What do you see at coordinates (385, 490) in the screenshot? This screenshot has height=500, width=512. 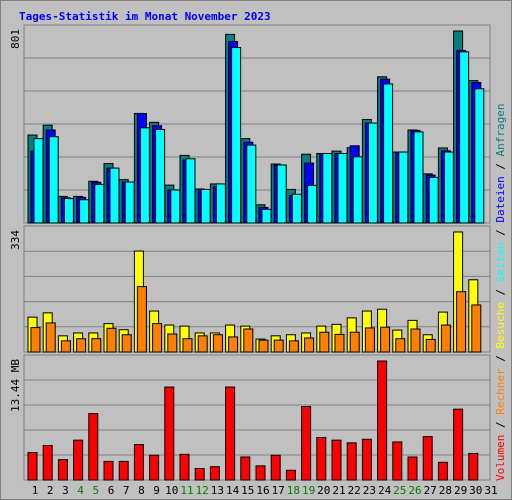 I see `day-label: 24` at bounding box center [385, 490].